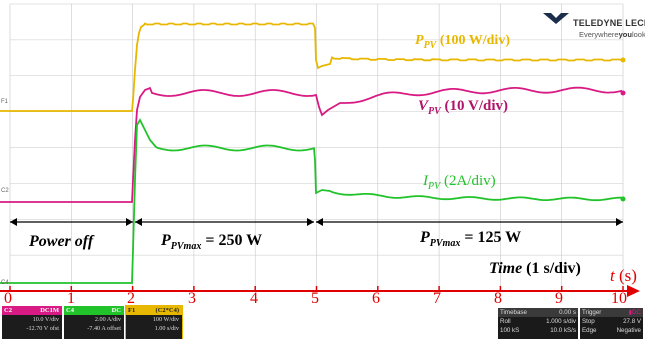 The height and width of the screenshot is (339, 645). I want to click on ipv-trace-label: IPV (2A/div), so click(459, 182).